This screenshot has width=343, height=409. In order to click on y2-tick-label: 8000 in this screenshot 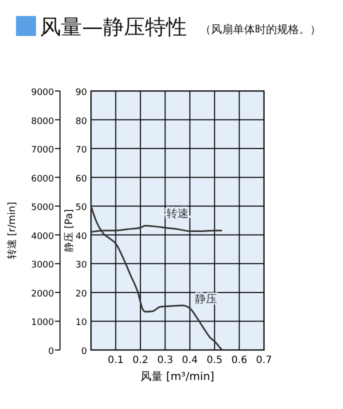, I will do `click(42, 121)`.